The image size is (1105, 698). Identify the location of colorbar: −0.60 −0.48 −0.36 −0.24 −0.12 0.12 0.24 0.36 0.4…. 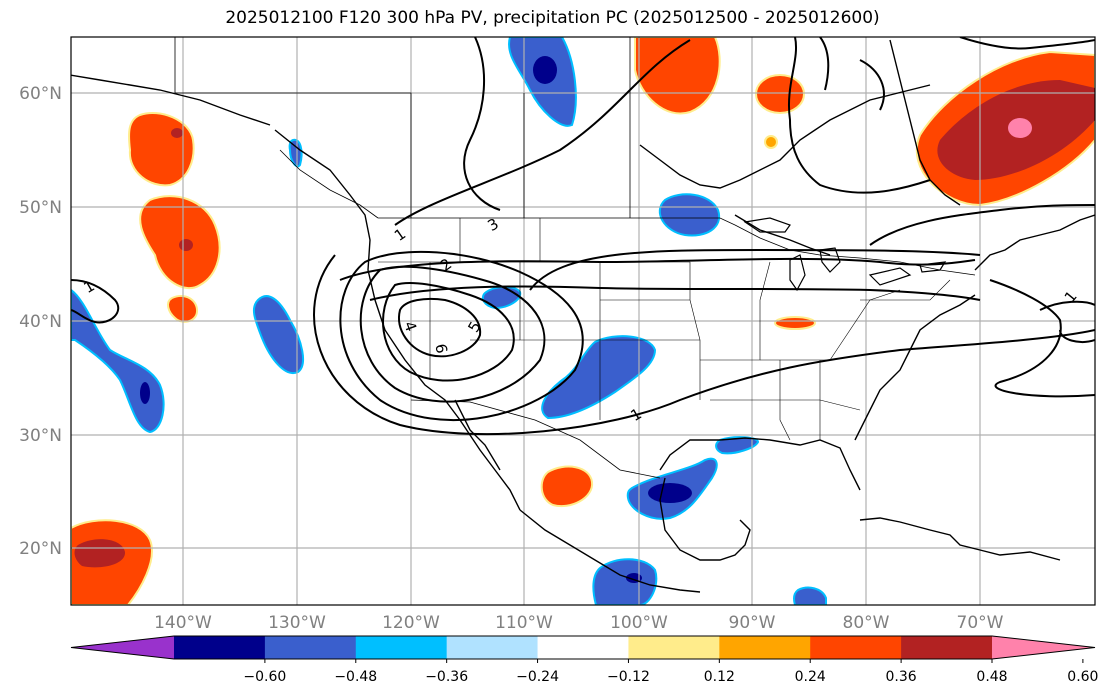
(584, 660).